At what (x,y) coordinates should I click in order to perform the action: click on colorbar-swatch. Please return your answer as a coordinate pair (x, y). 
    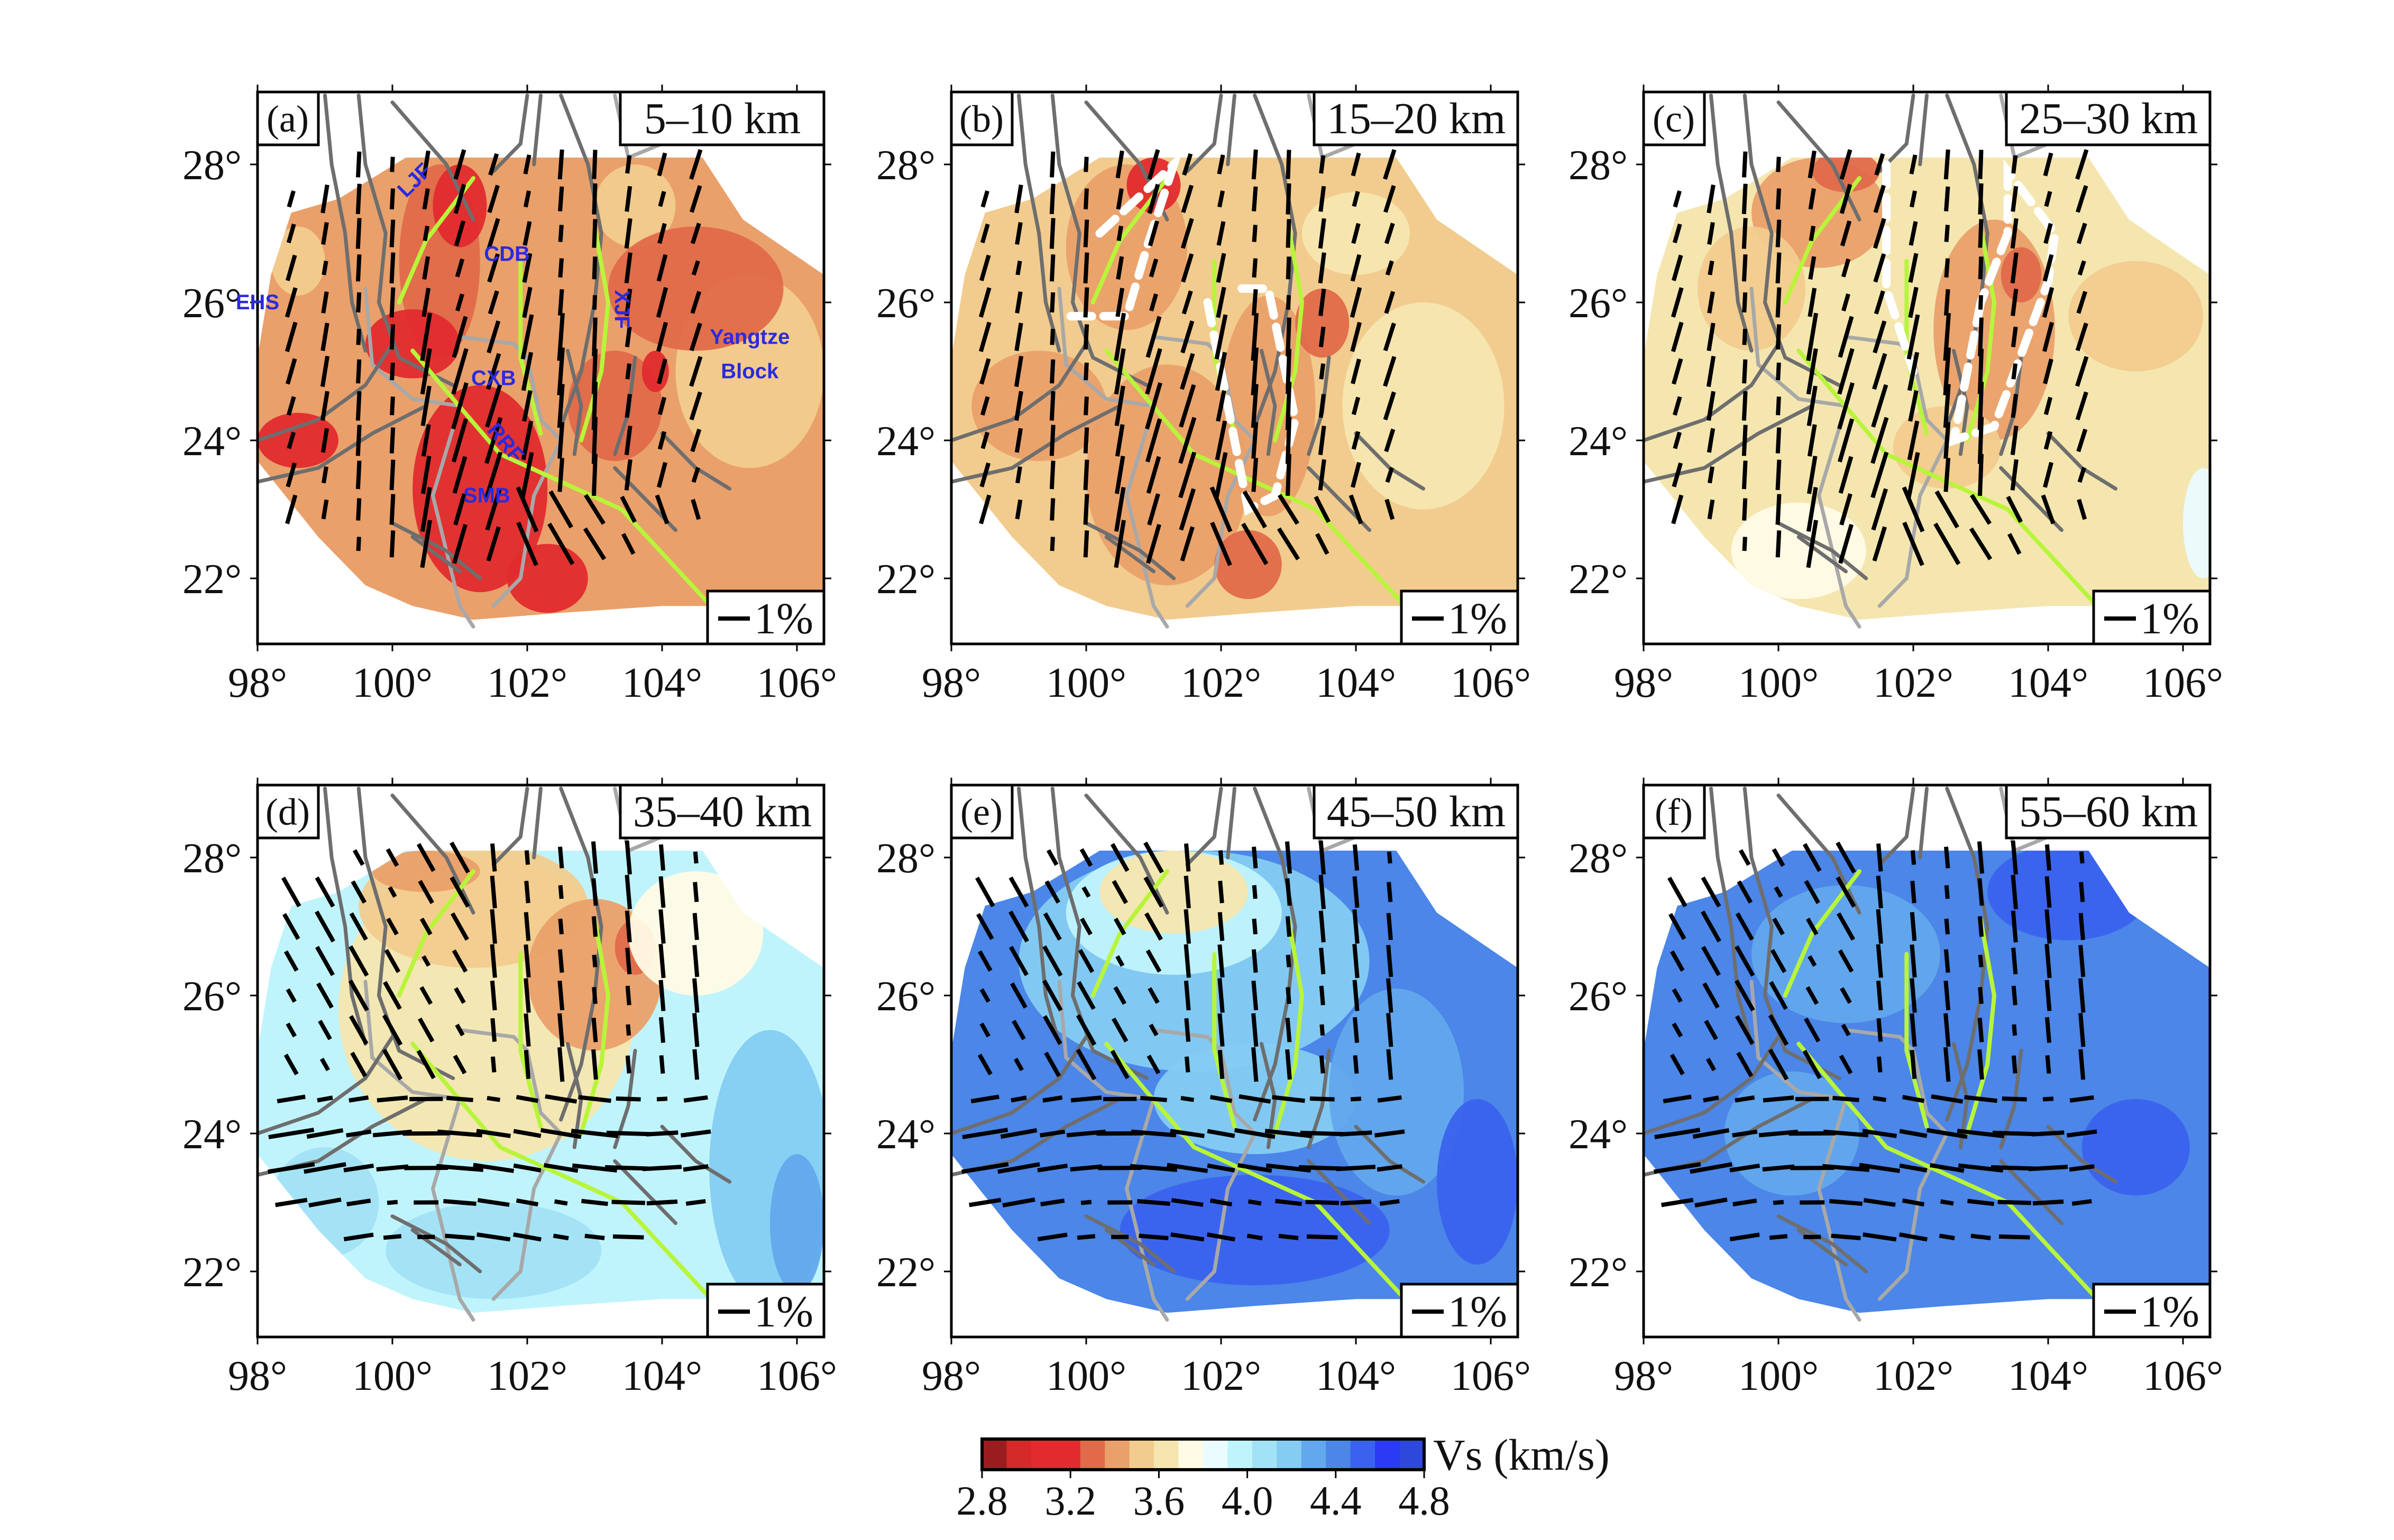
    Looking at the image, I should click on (1019, 1454).